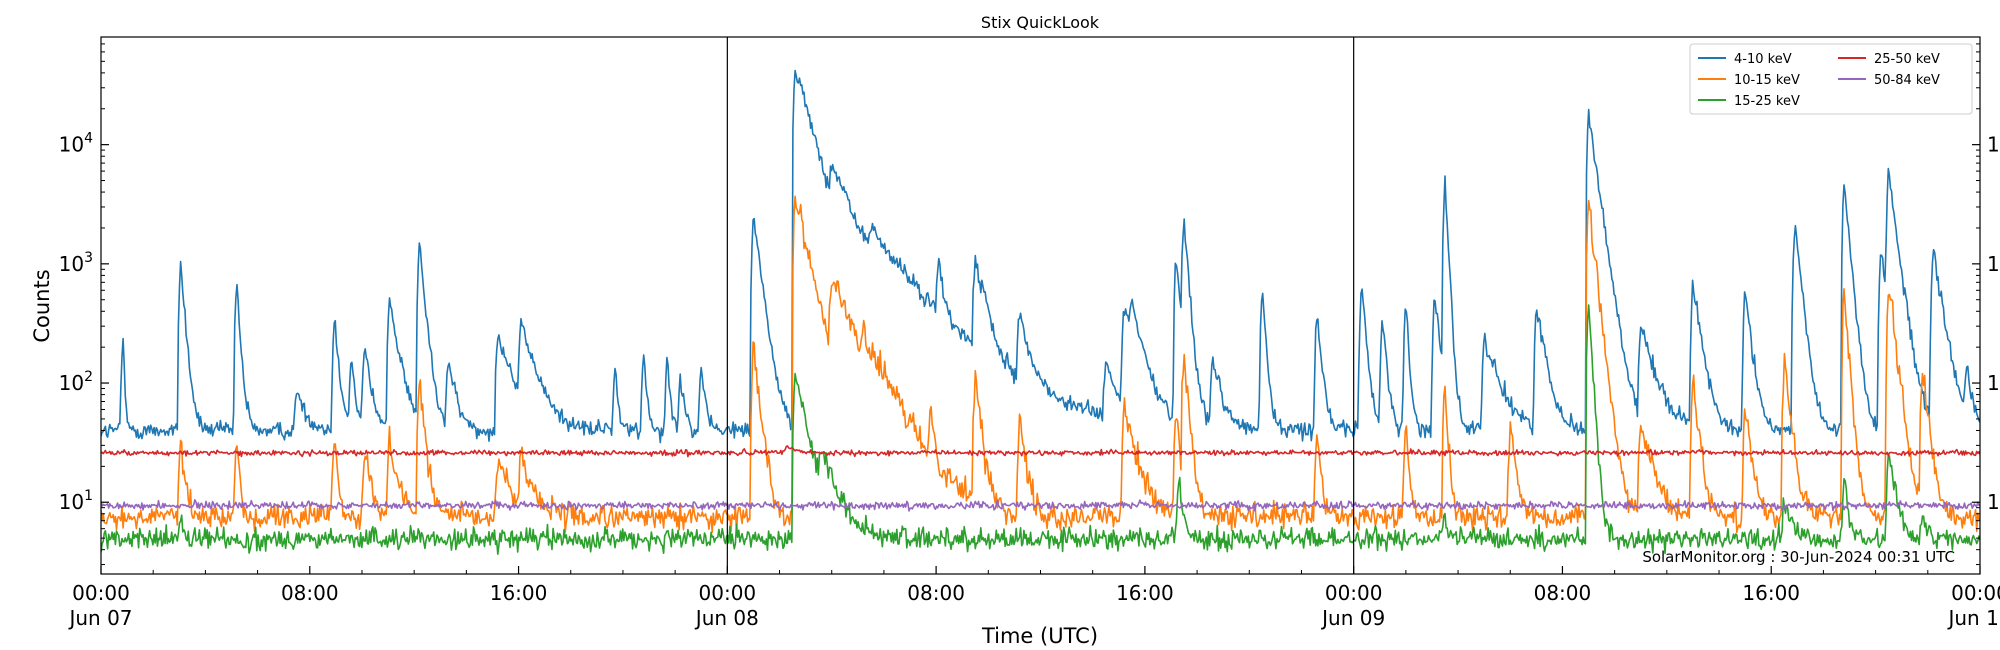 This screenshot has height=650, width=2000. I want to click on legend-label: 15-25 keV, so click(1767, 101).